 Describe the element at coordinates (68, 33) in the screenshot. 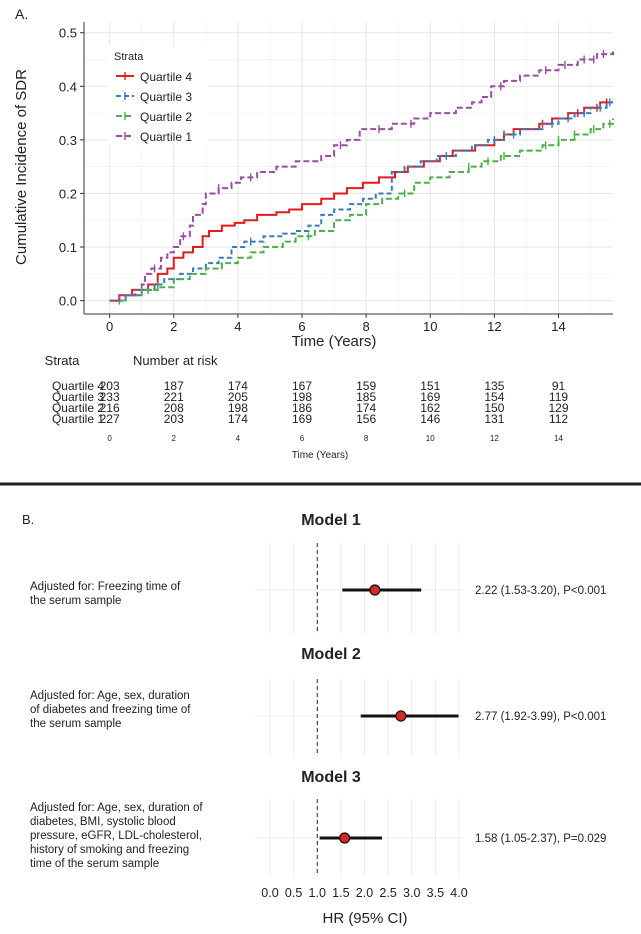

I see `y-tick-label: 0.5` at that location.